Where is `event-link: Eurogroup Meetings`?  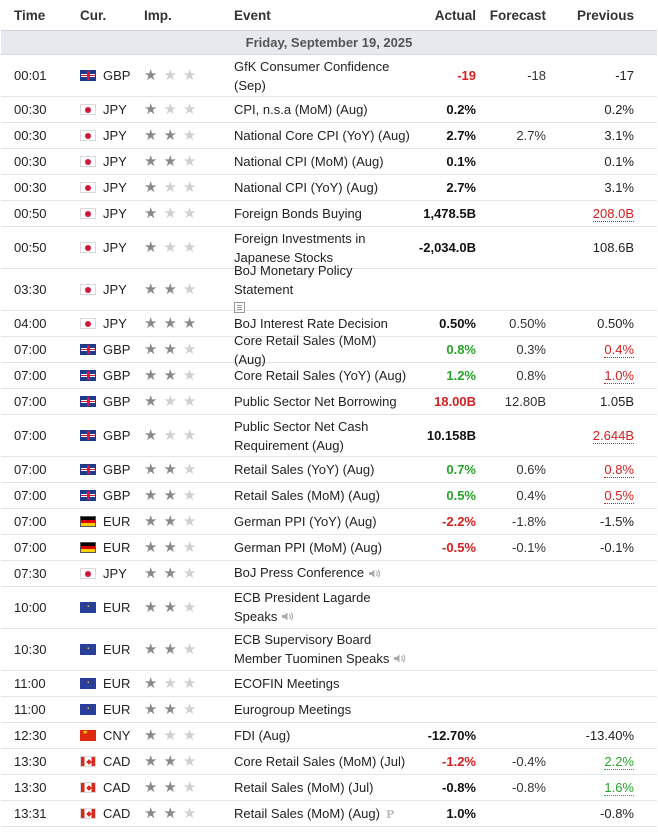 event-link: Eurogroup Meetings is located at coordinates (293, 709).